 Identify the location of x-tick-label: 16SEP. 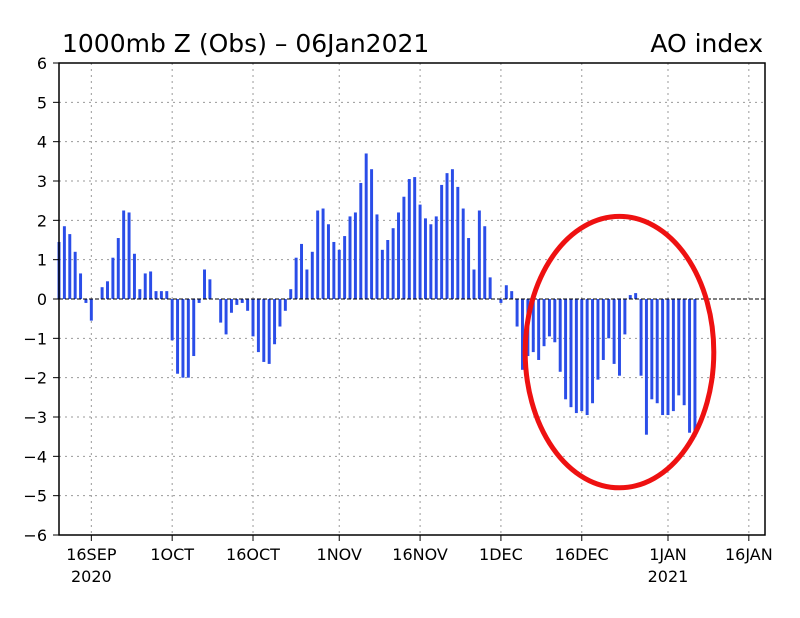
(91, 554).